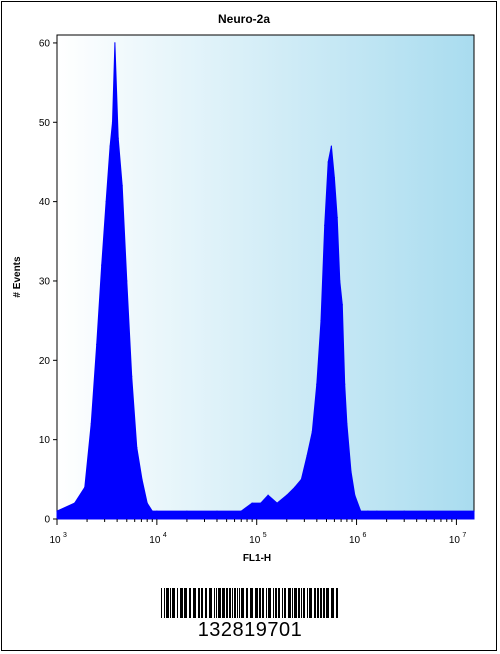  Describe the element at coordinates (244, 19) in the screenshot. I see `chart-title: Neuro-2a` at that location.